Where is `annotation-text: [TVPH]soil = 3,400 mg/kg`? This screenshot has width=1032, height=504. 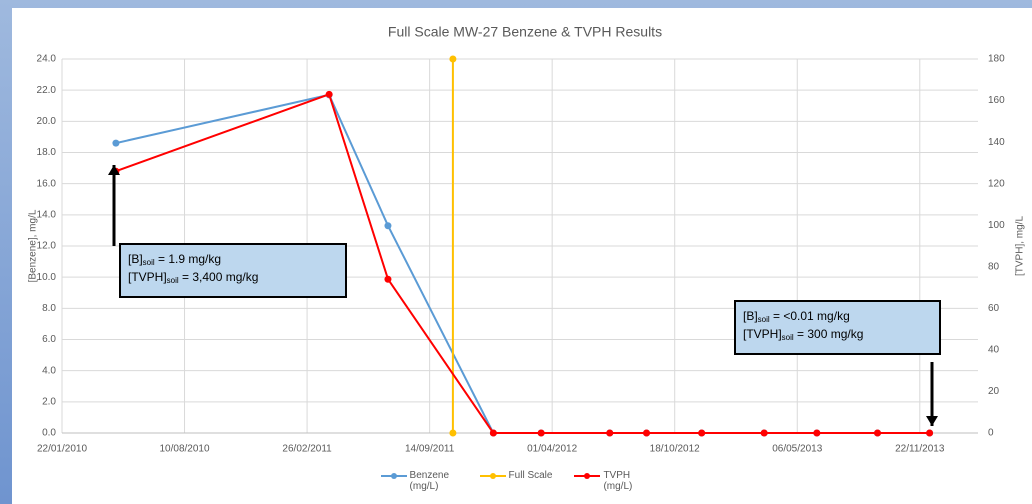
annotation-text: [TVPH]soil = 3,400 mg/kg is located at coordinates (193, 277).